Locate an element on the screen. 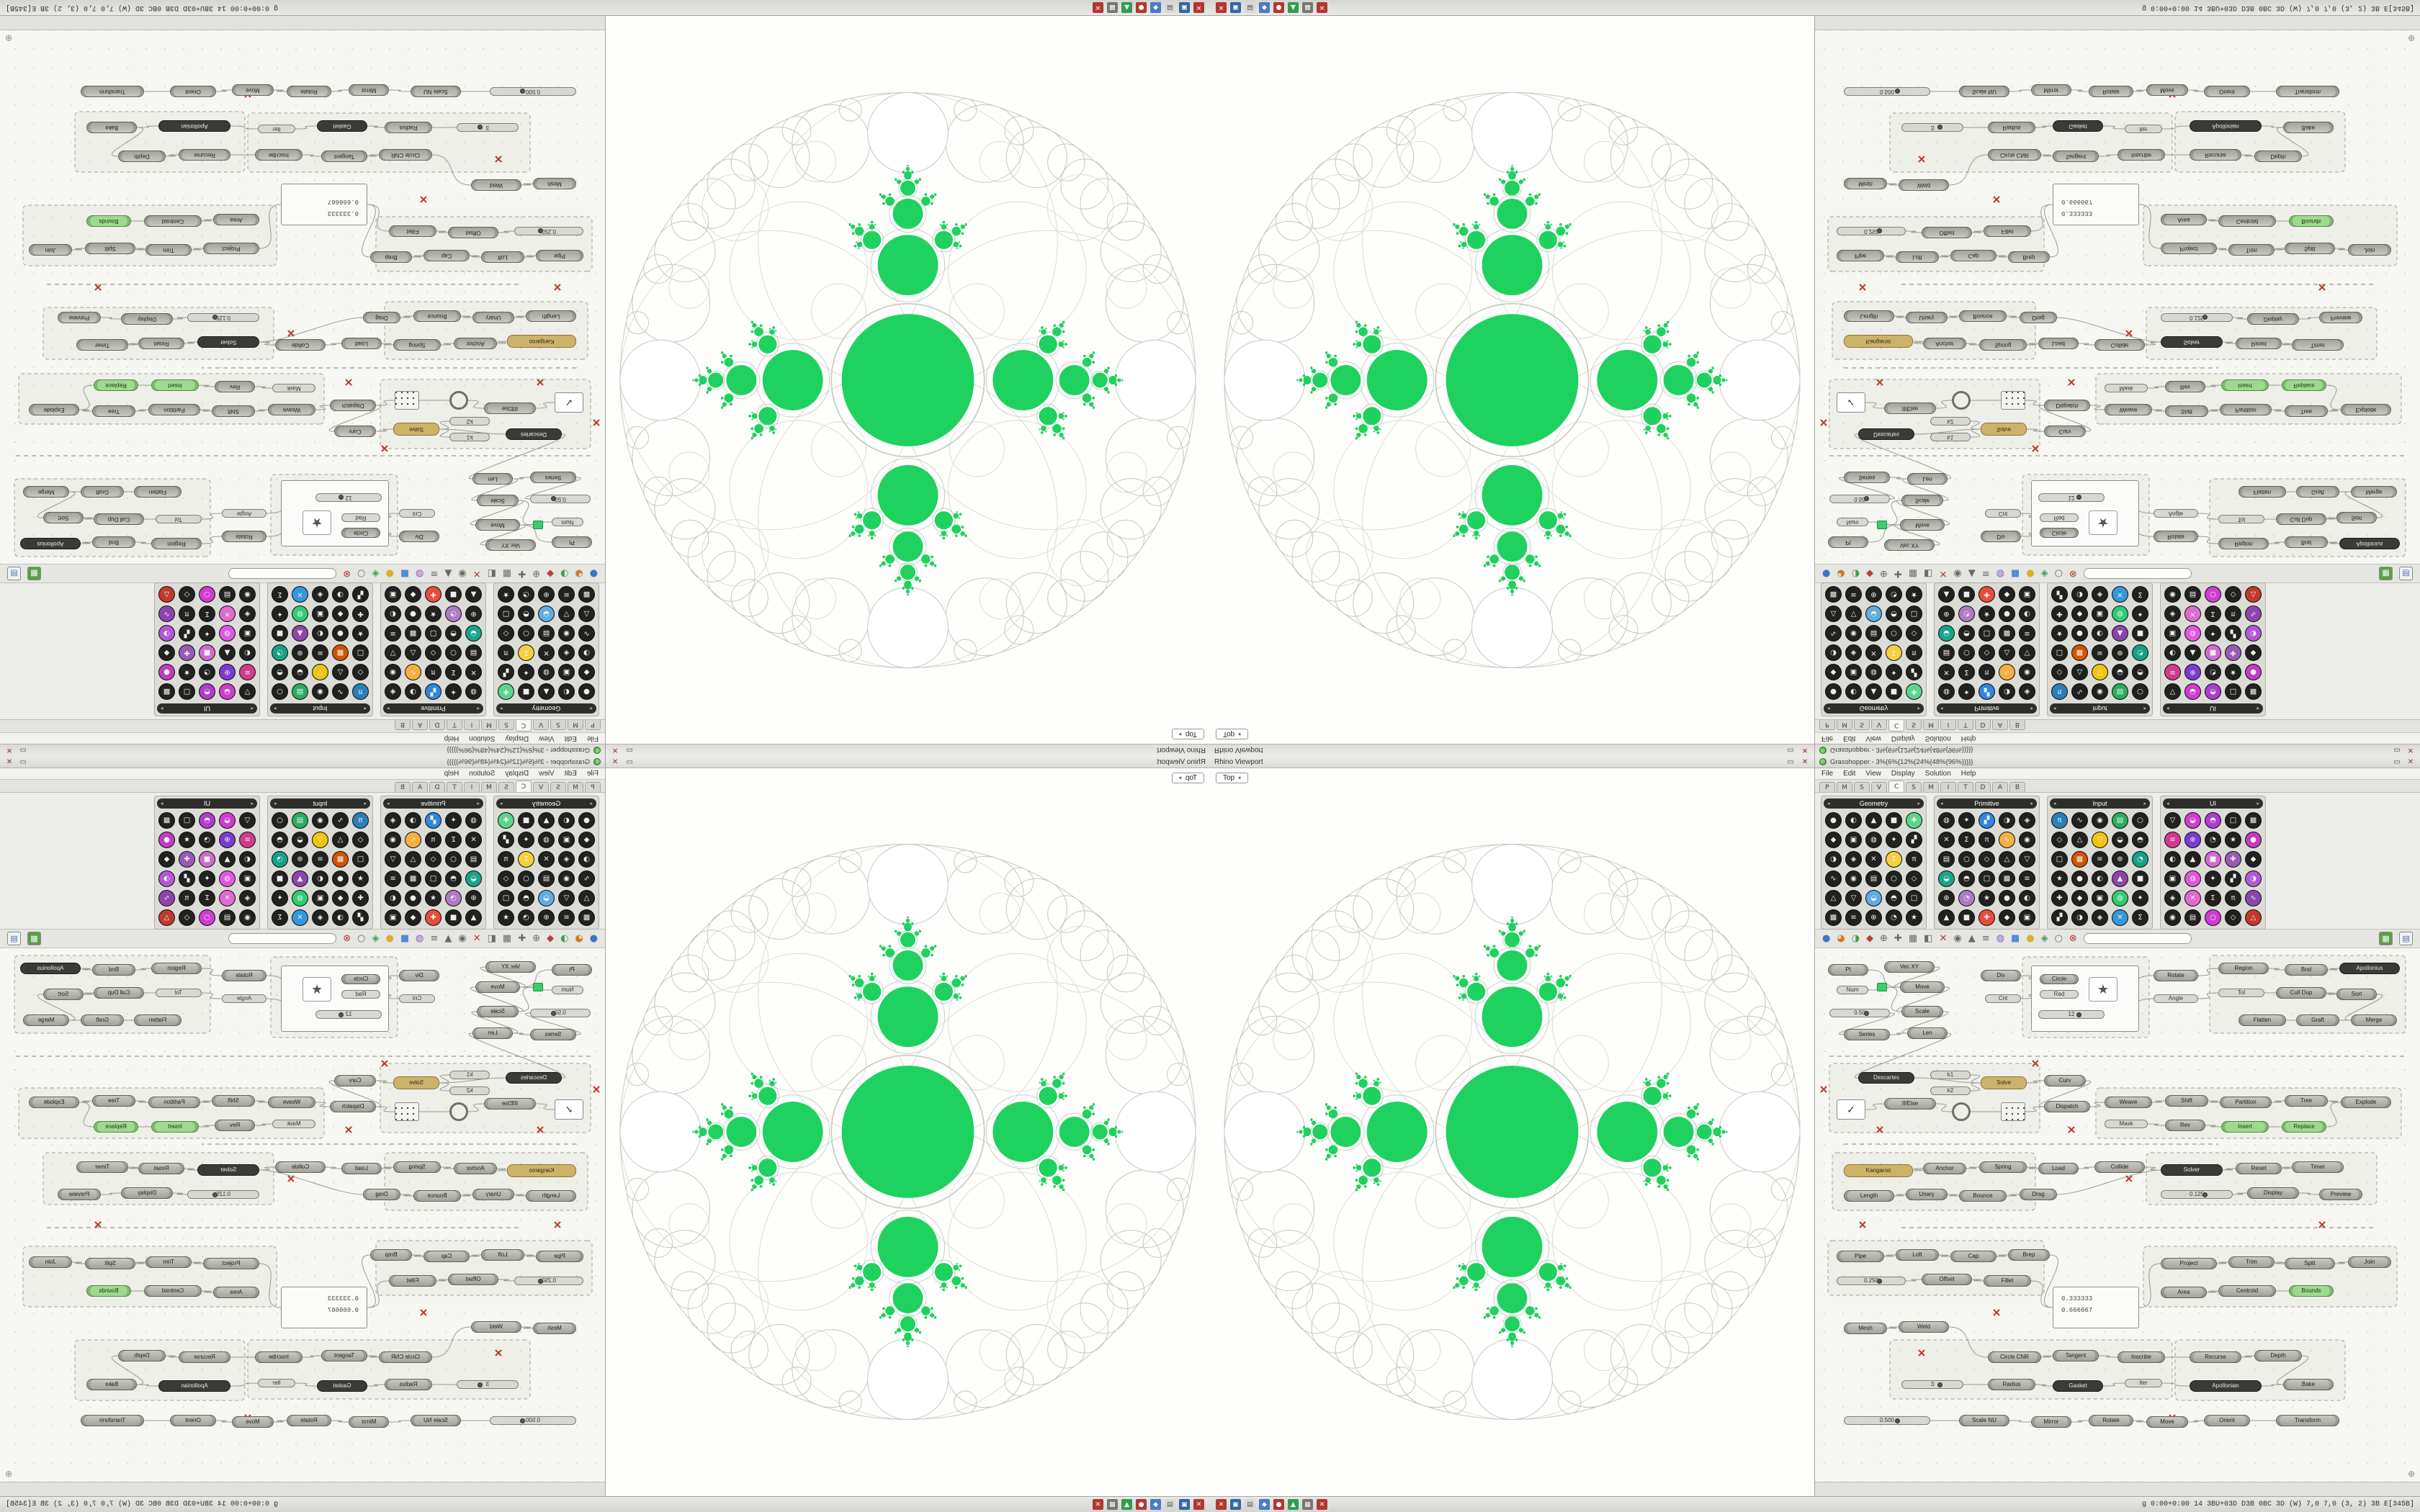 Image resolution: width=2420 pixels, height=1512 pixels. tray-icon: ◆ is located at coordinates (1155, 1504).